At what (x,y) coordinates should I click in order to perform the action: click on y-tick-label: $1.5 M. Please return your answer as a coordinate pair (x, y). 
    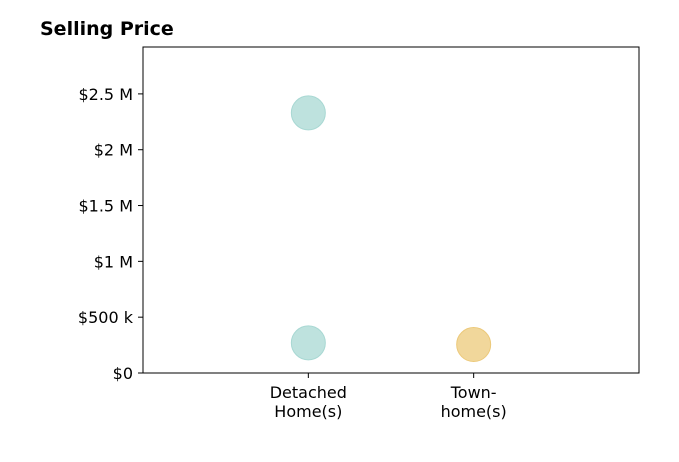
    Looking at the image, I should click on (105, 206).